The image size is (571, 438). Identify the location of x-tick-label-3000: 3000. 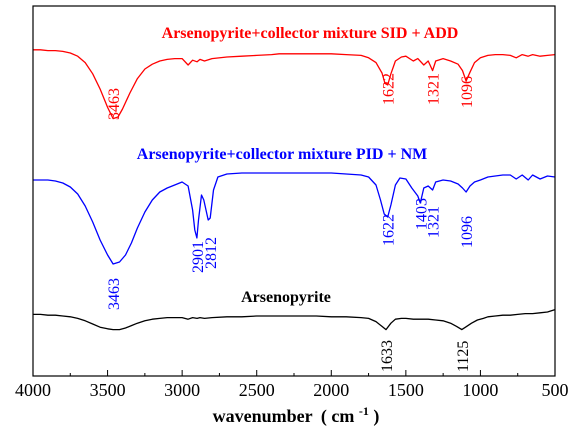
(182, 390).